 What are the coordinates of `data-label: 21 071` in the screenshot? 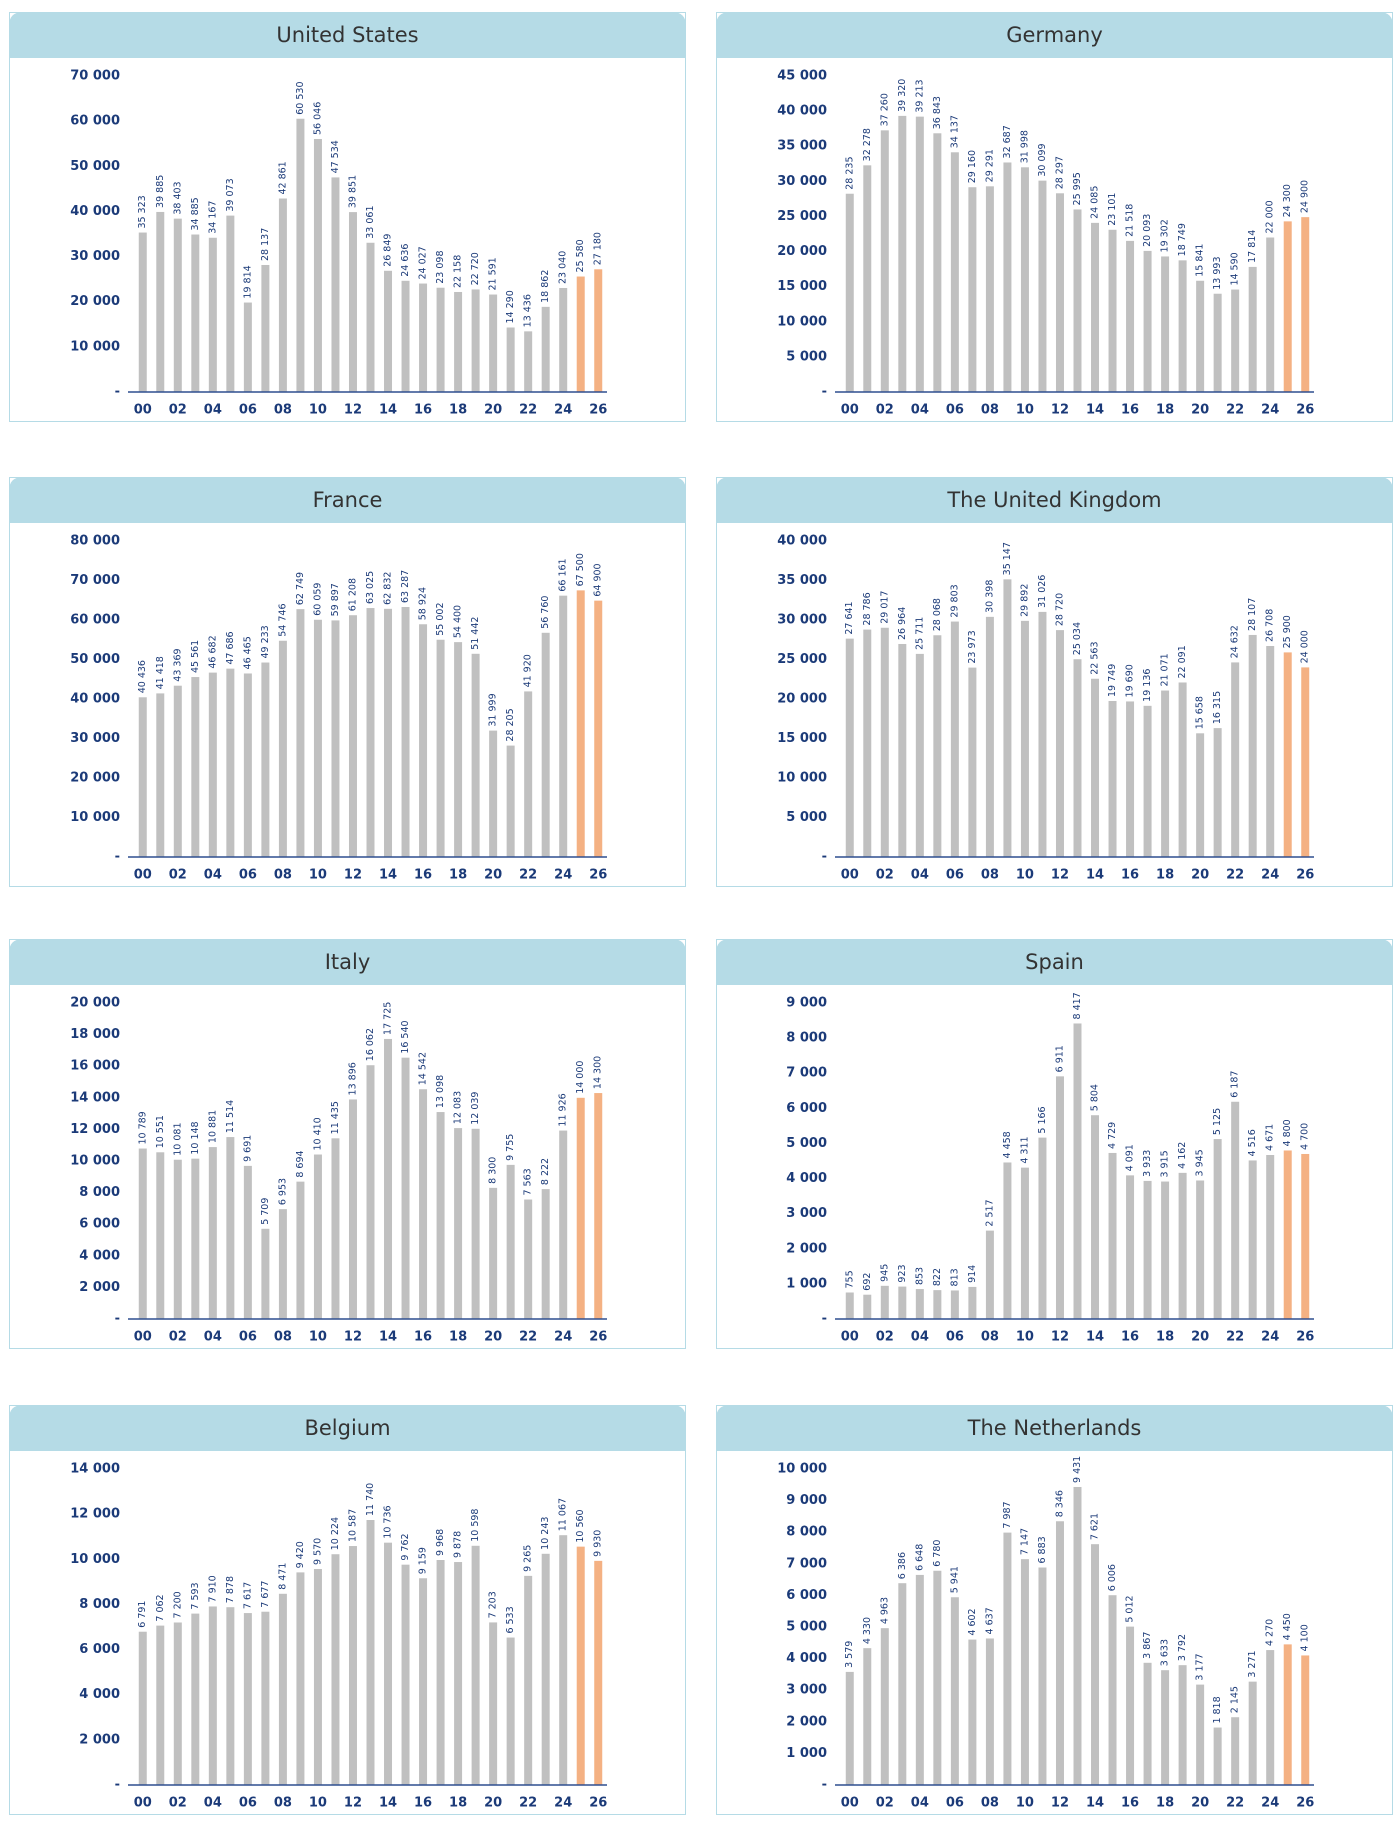 It's located at (1165, 669).